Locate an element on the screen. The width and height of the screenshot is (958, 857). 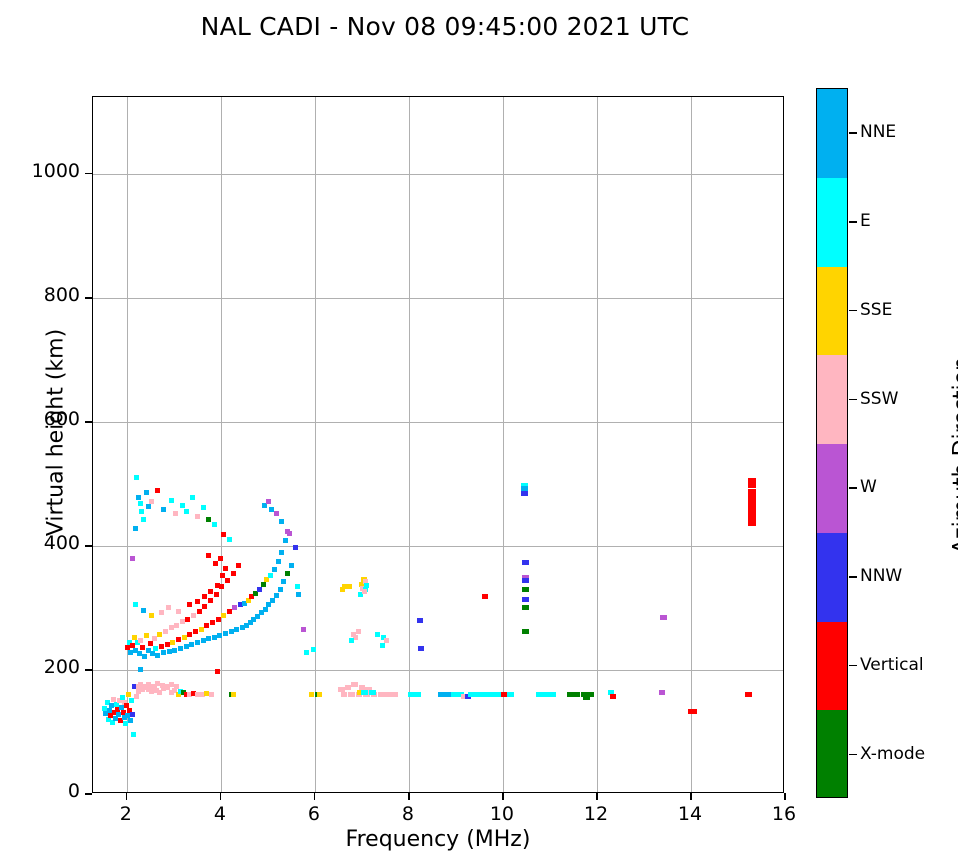
colorbar-label-ssw: SSW is located at coordinates (879, 398).